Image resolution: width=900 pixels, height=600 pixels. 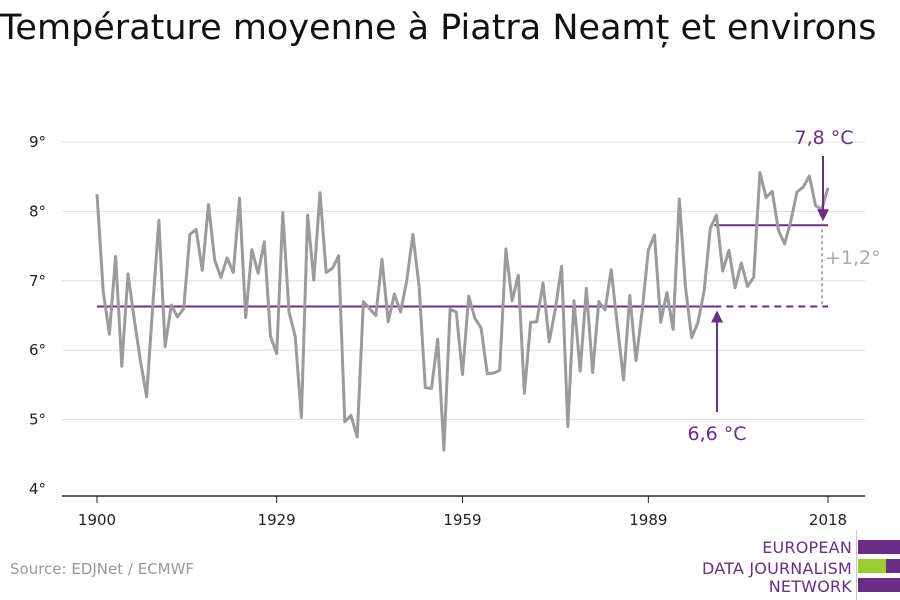 I want to click on logo-line-3: NETWORK, so click(x=810, y=586).